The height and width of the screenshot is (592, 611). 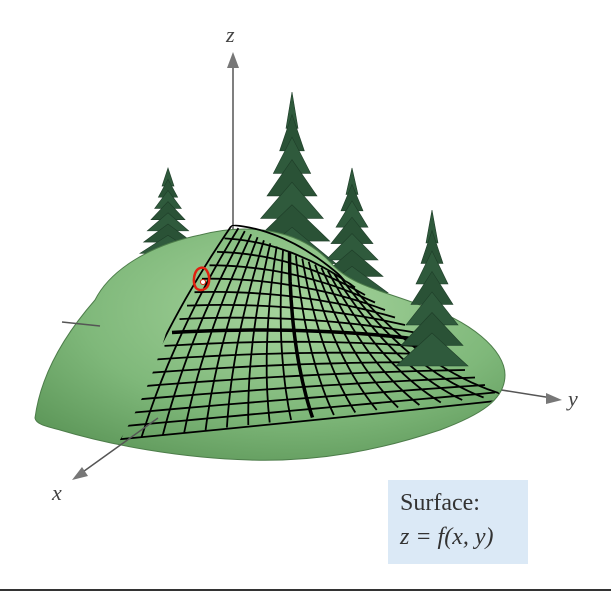 I want to click on z-axis, so click(x=233, y=141).